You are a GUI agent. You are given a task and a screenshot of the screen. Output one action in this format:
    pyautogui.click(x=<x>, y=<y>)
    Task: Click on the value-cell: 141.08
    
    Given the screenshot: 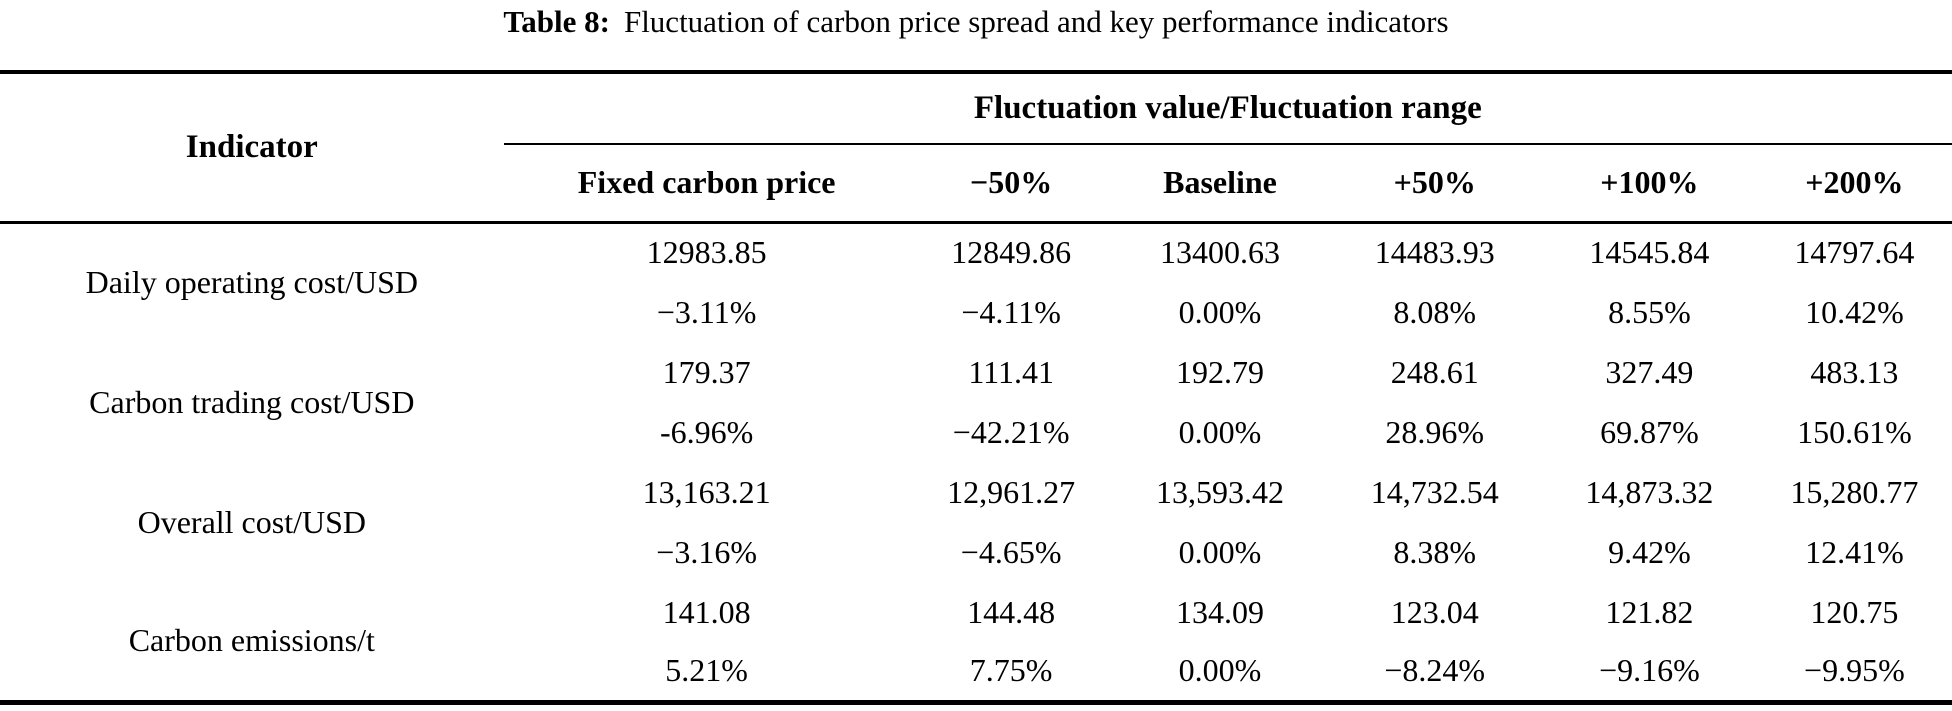 What is the action you would take?
    pyautogui.click(x=706, y=611)
    